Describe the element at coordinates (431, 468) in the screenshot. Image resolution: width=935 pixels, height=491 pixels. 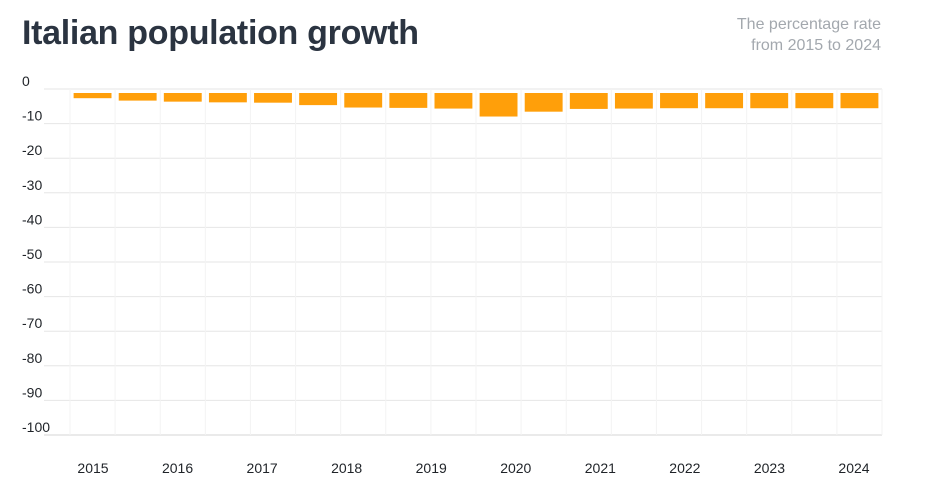
I see `x-tick-label: 2019` at that location.